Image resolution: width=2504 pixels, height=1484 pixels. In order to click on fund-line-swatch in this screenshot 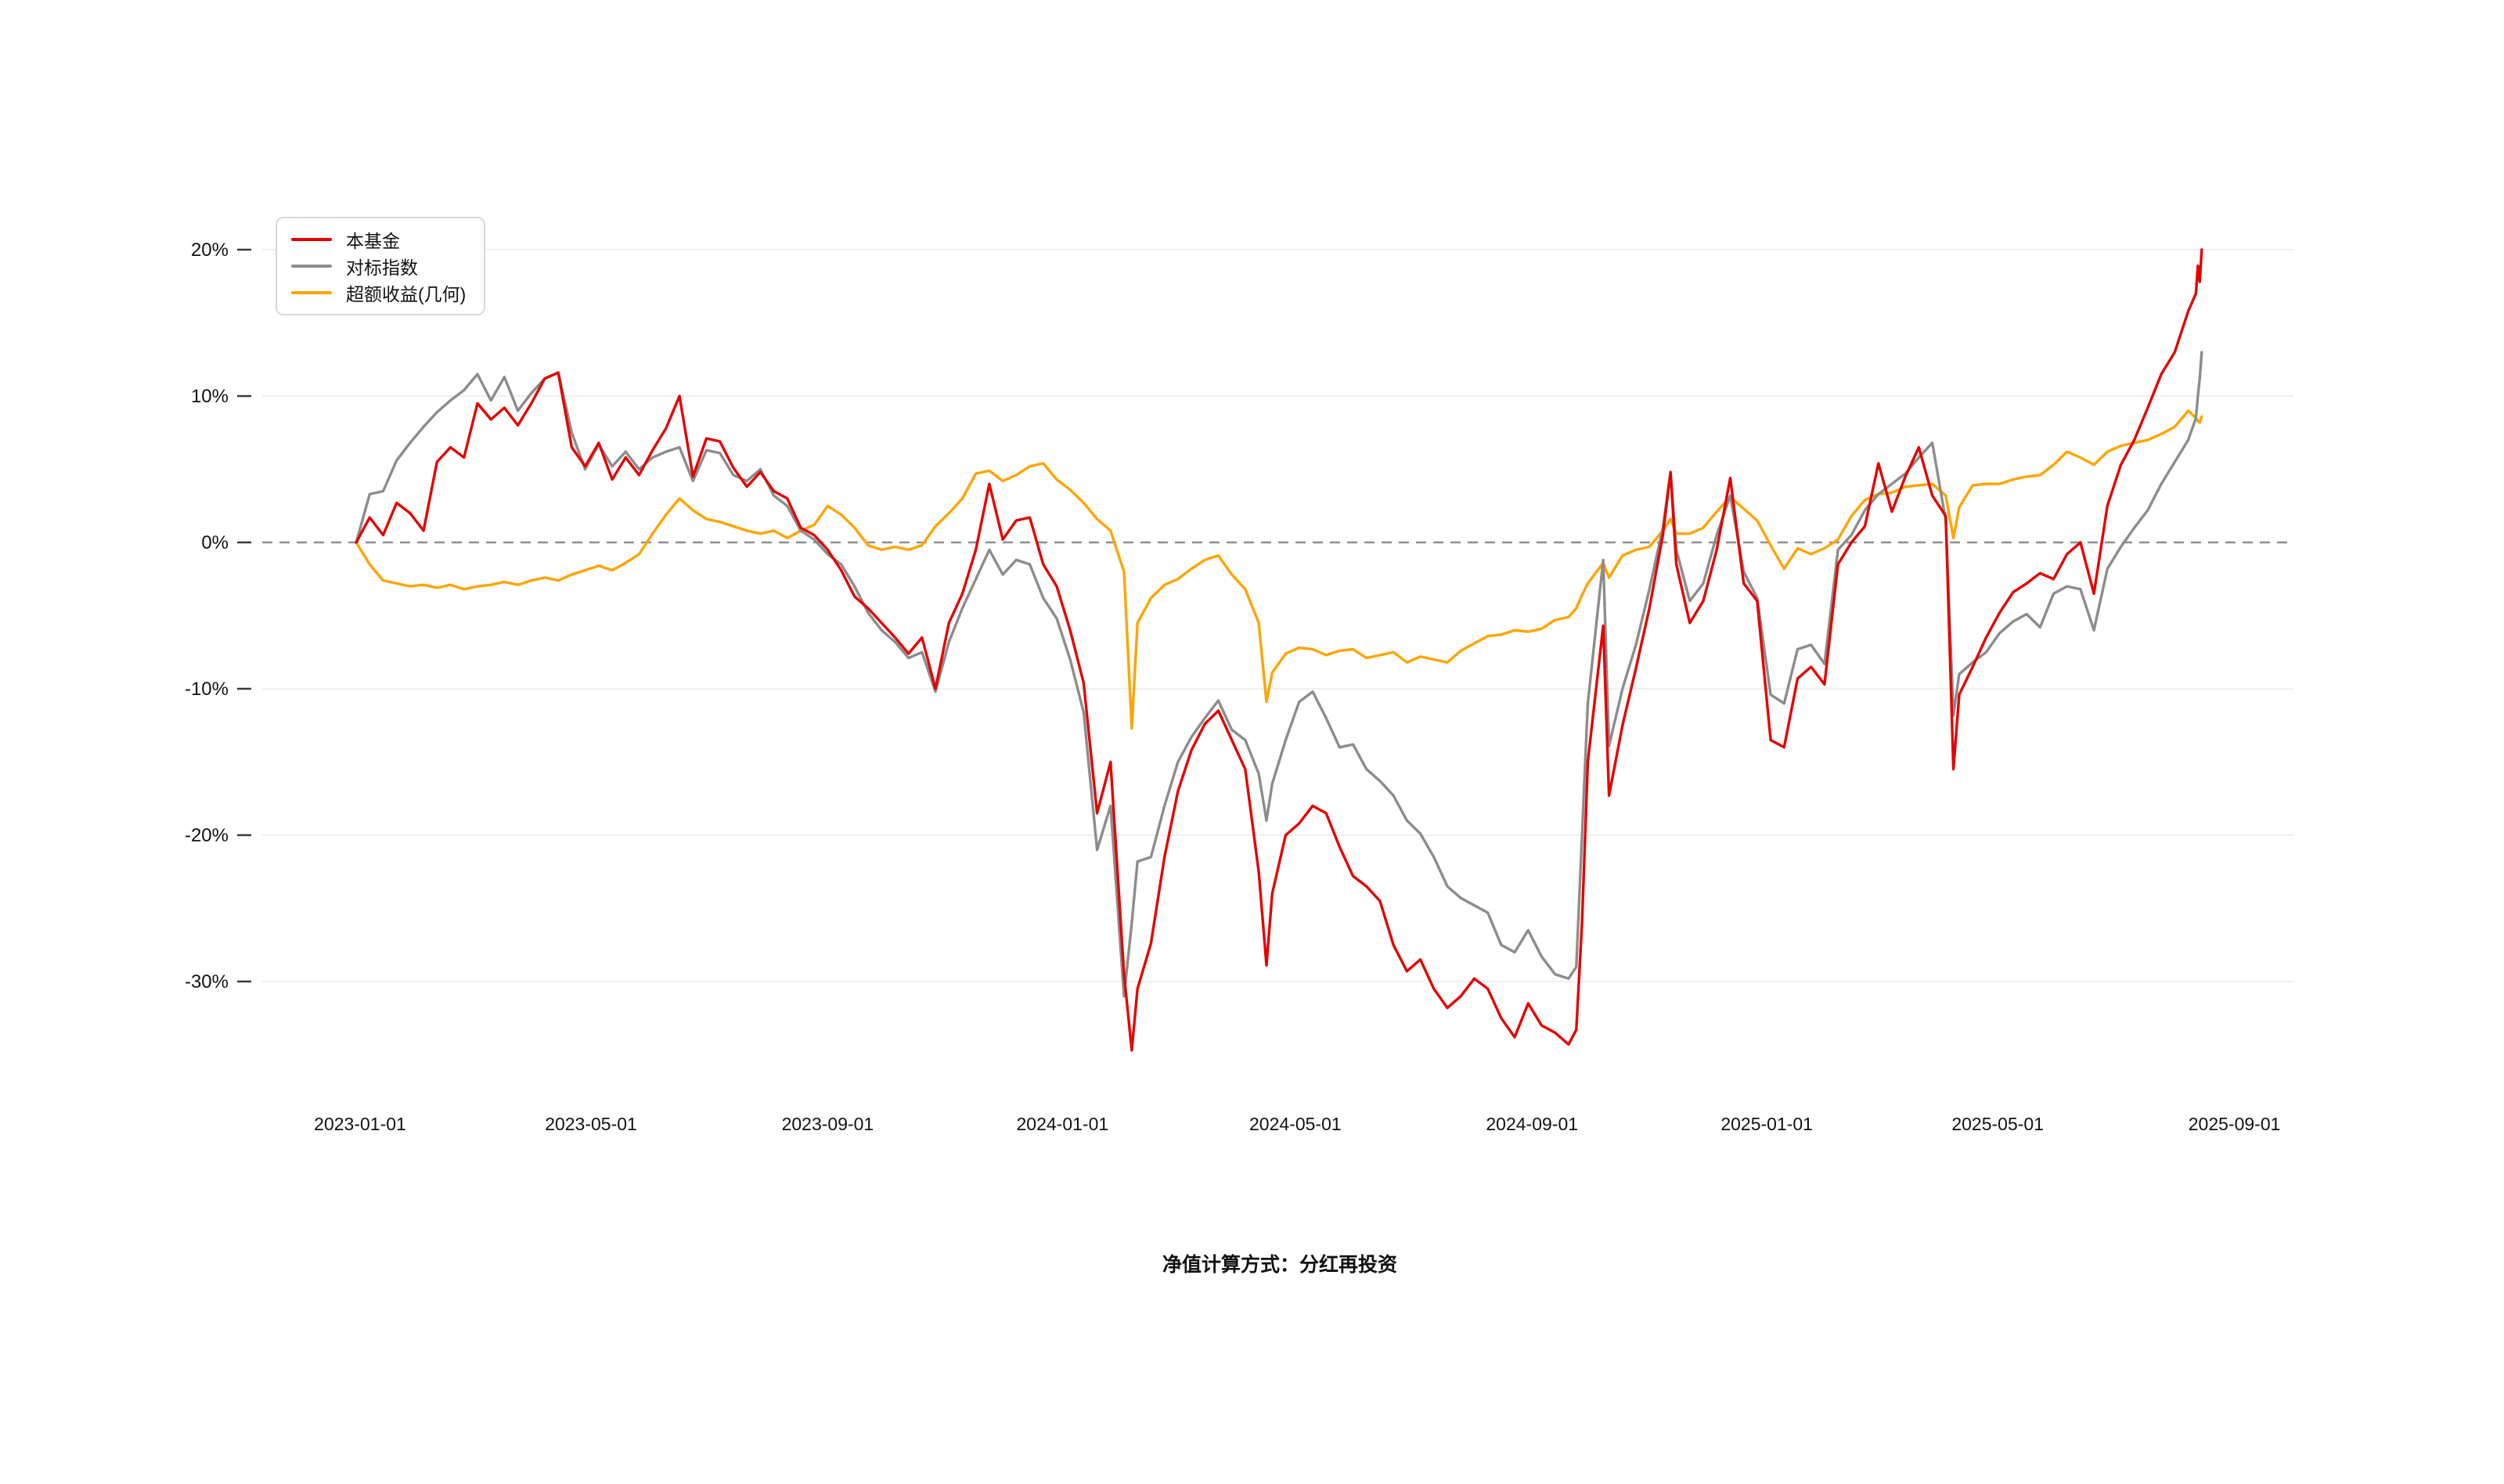, I will do `click(311, 240)`.